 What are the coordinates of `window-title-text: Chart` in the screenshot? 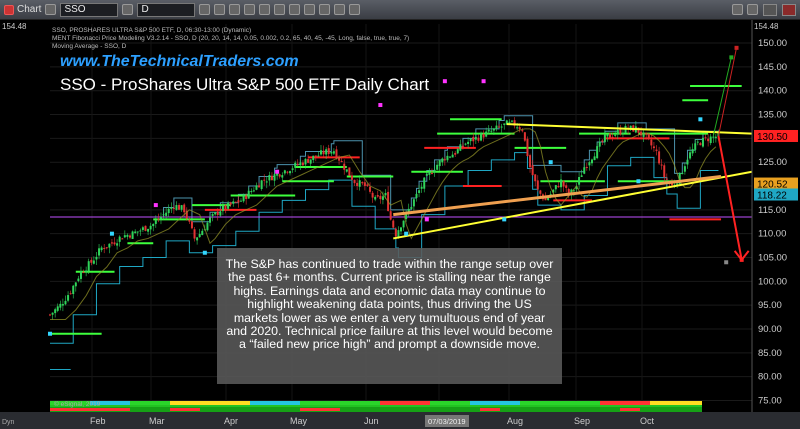 It's located at (29, 9).